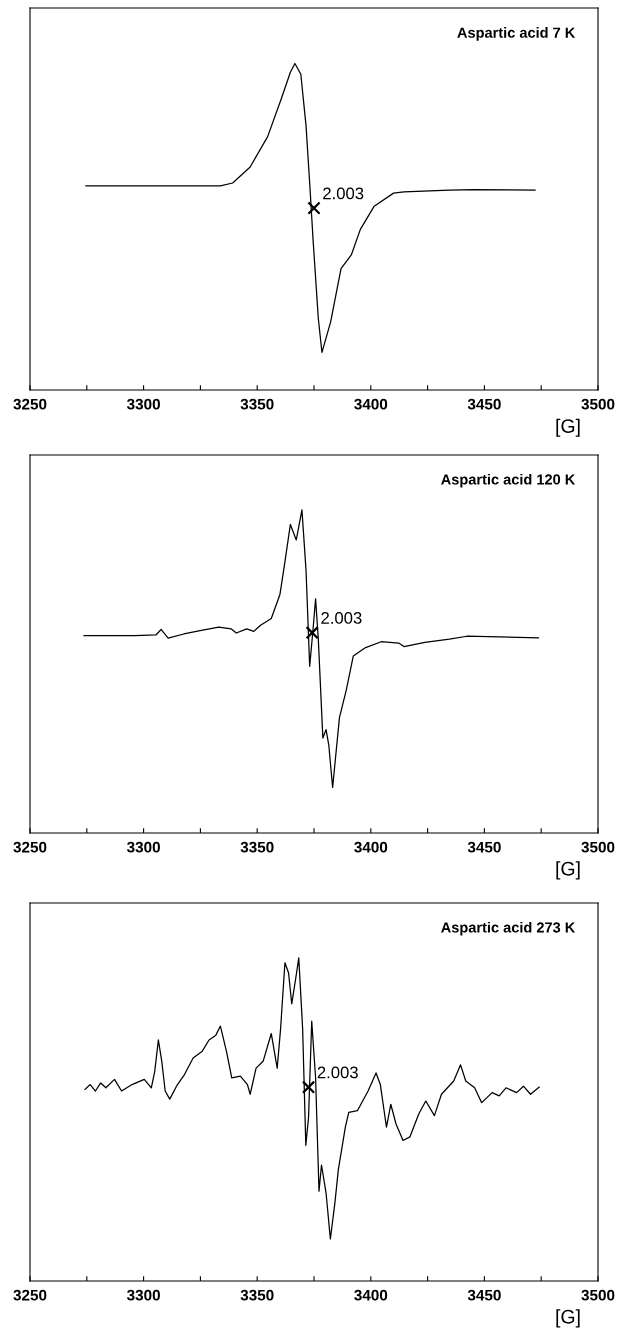  Describe the element at coordinates (508, 928) in the screenshot. I see `chart-title: Aspartic acid 273 K` at that location.